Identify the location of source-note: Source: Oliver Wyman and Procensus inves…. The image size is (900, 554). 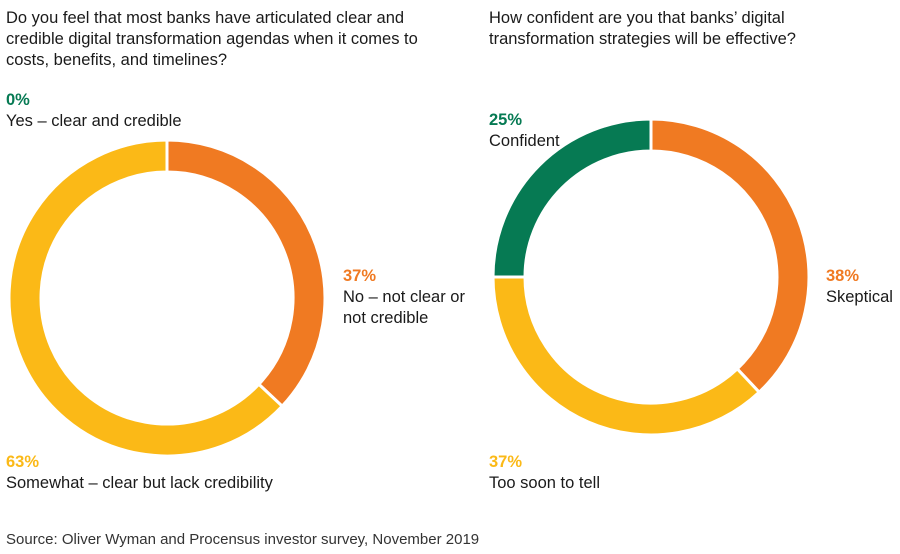
(243, 539).